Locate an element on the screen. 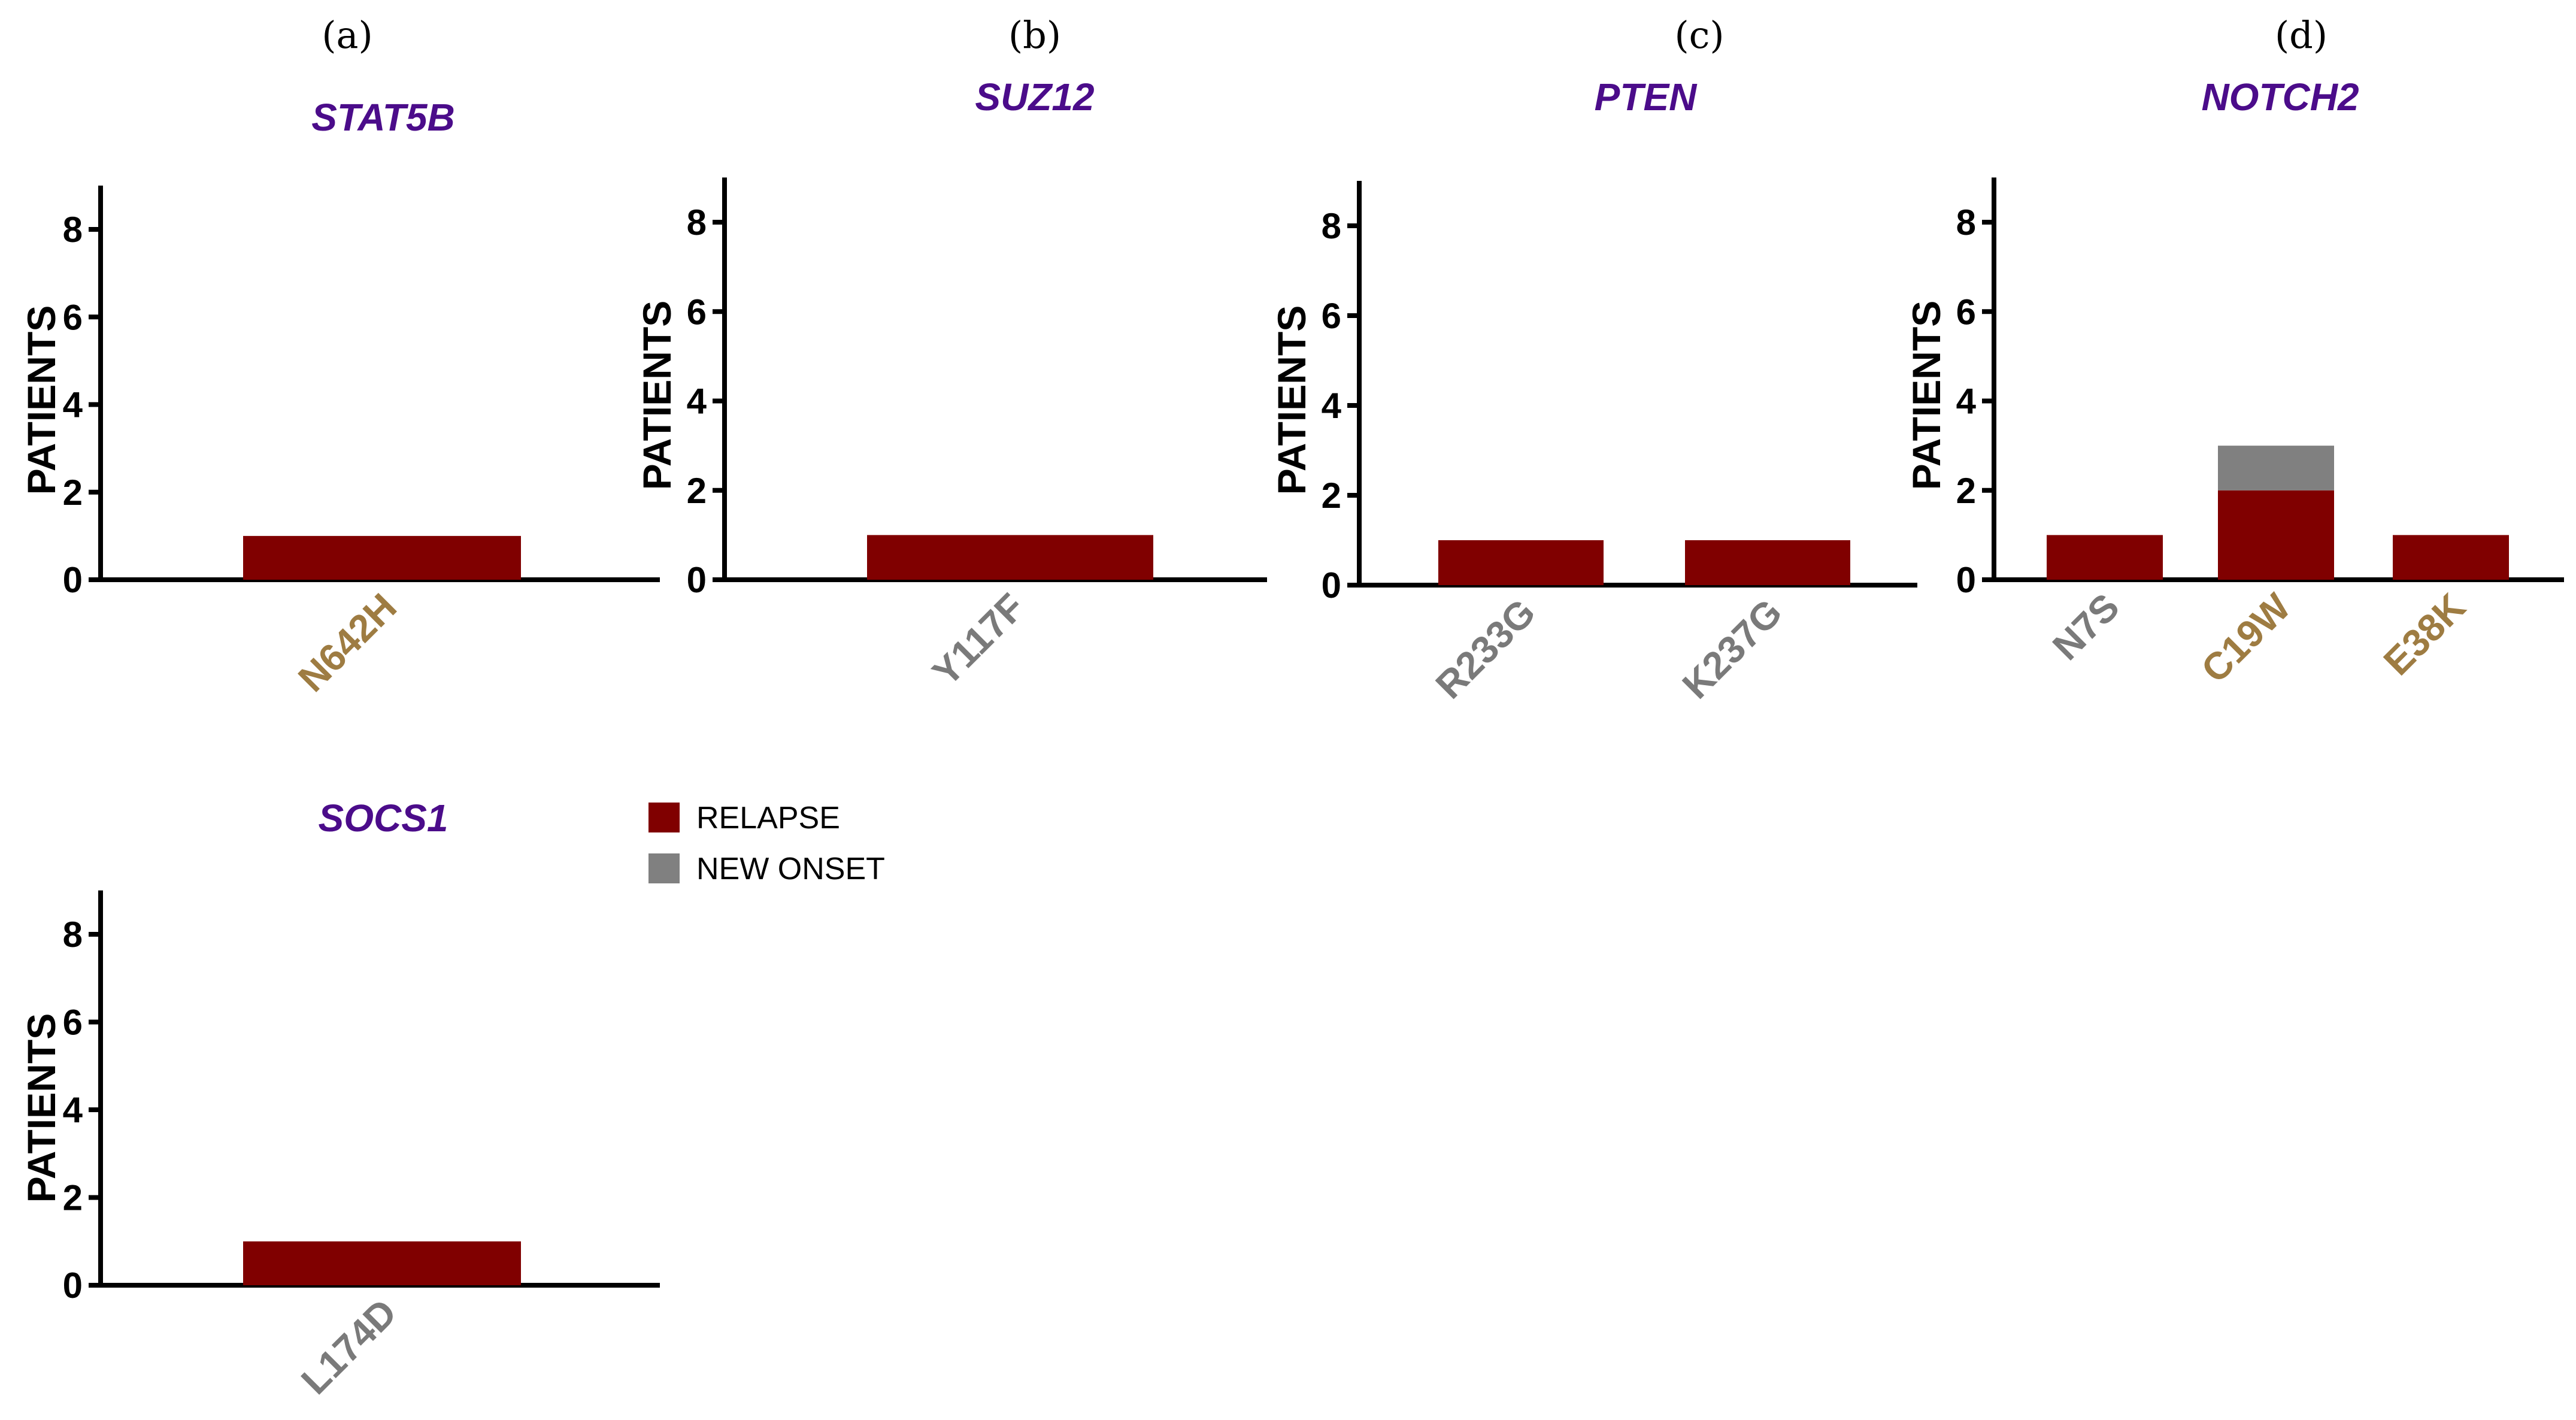  x-tick-label: K237G is located at coordinates (1732, 649).